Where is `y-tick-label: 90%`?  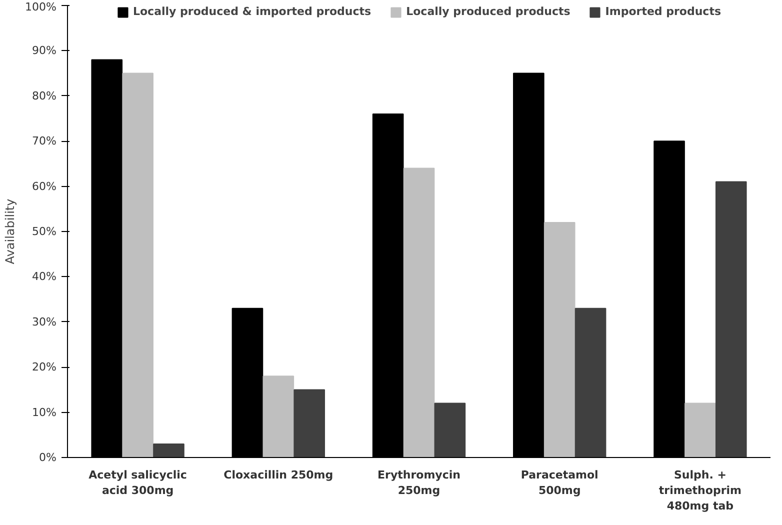
y-tick-label: 90% is located at coordinates (44, 51).